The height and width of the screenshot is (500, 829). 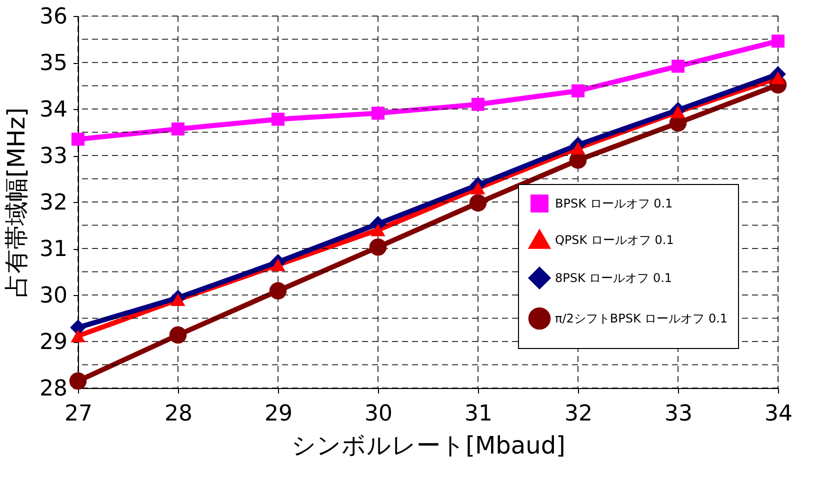 What do you see at coordinates (54, 389) in the screenshot?
I see `y-tick-label: 28` at bounding box center [54, 389].